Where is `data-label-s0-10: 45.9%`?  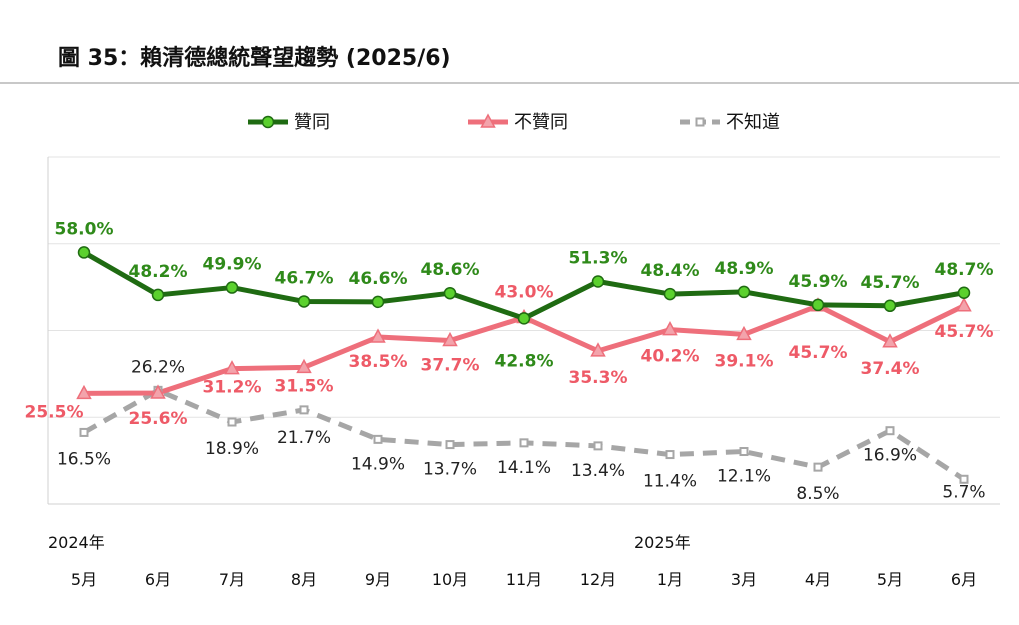
data-label-s0-10: 45.9% is located at coordinates (818, 282).